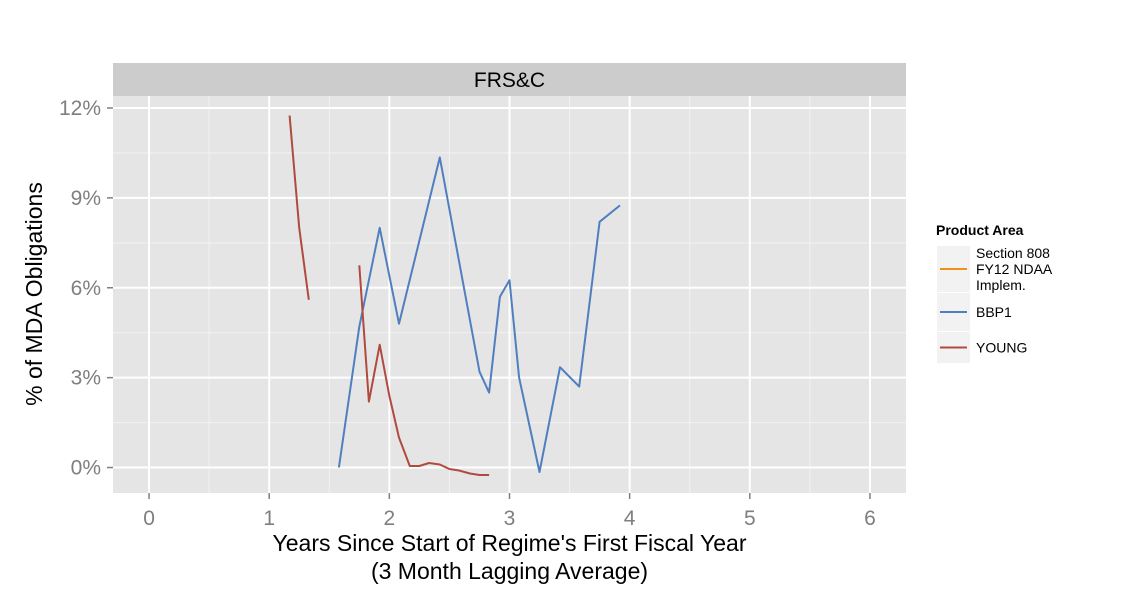 The image size is (1125, 600). I want to click on legend-label: Section 808, so click(1013, 253).